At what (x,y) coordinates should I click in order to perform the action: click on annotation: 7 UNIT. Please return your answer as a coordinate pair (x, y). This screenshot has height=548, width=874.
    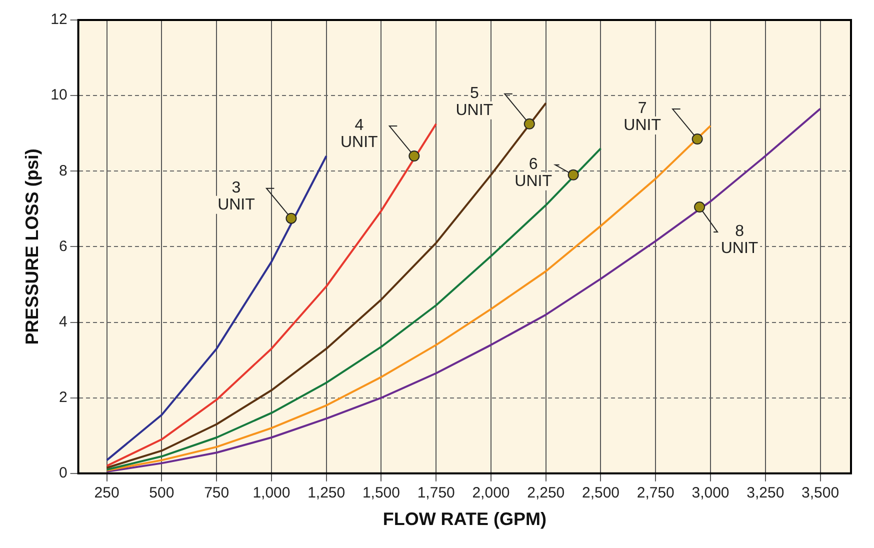
    Looking at the image, I should click on (643, 117).